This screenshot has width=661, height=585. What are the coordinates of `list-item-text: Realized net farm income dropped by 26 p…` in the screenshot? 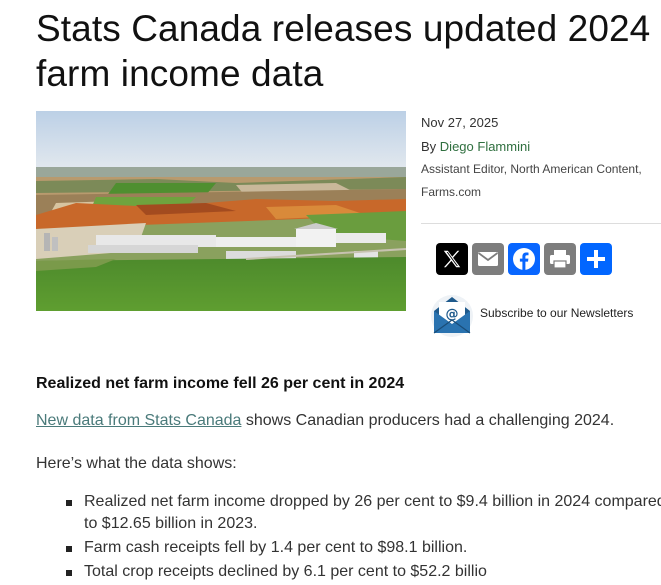 It's located at (372, 512).